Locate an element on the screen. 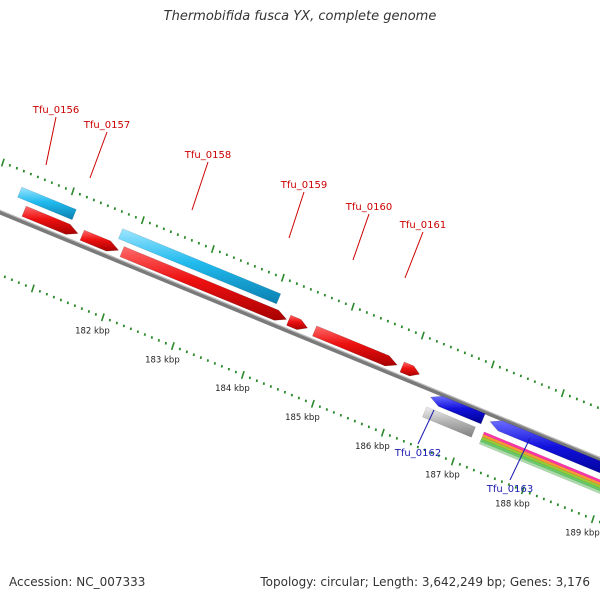 Image resolution: width=600 pixels, height=600 pixels. tick-label-186: 186 kbp is located at coordinates (372, 447).